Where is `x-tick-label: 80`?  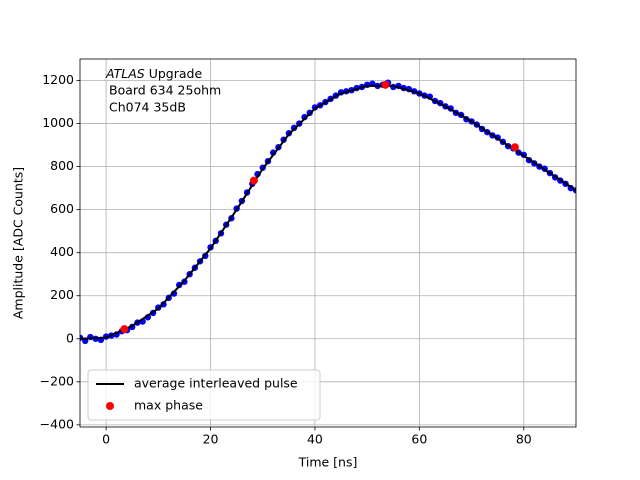 x-tick-label: 80 is located at coordinates (524, 439).